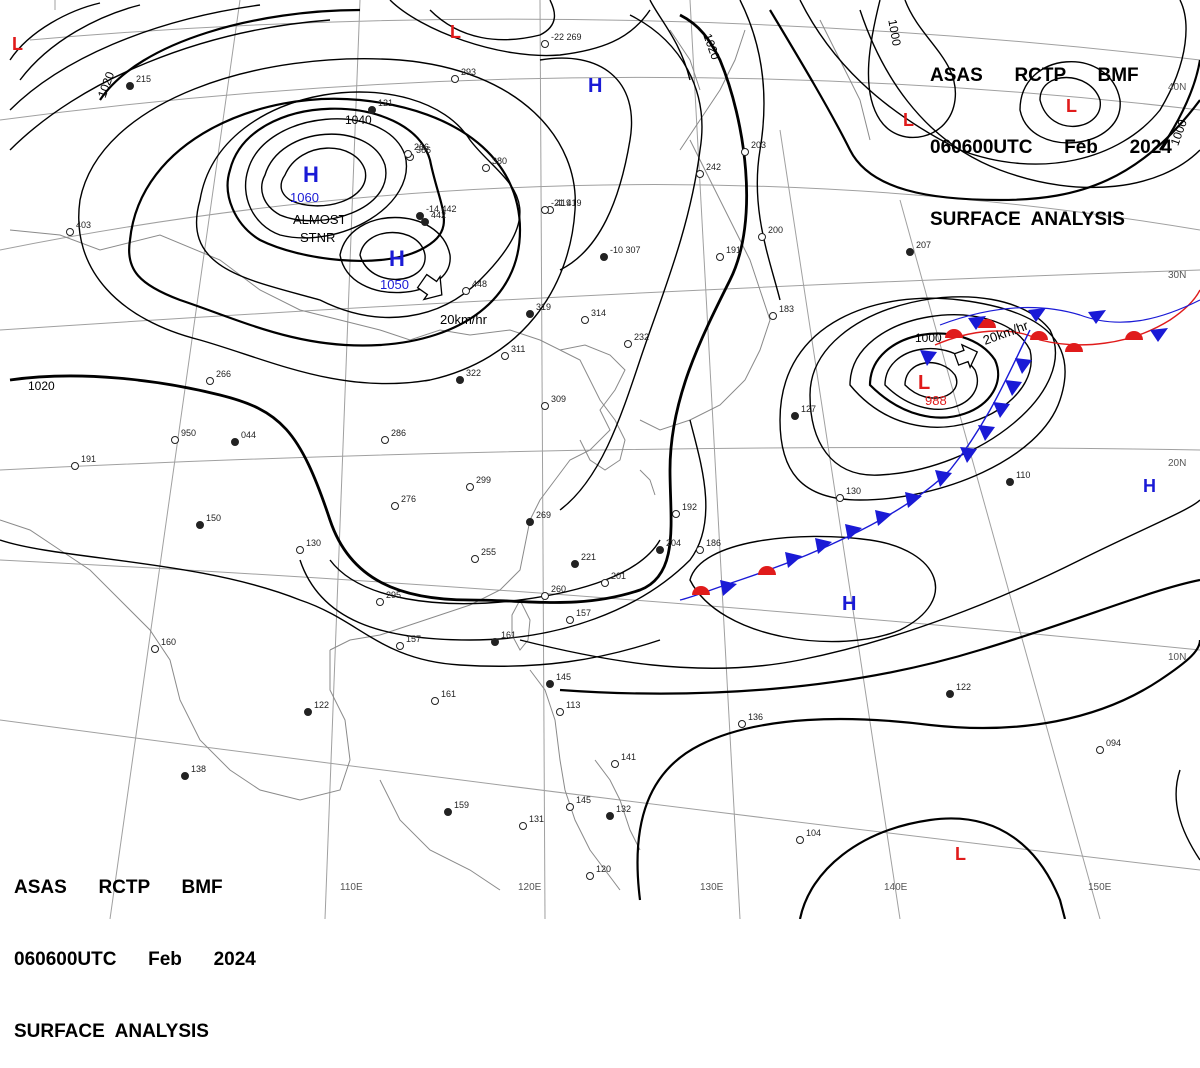 This screenshot has height=1068, width=1200. I want to click on station-plot: 207, so click(918, 248).